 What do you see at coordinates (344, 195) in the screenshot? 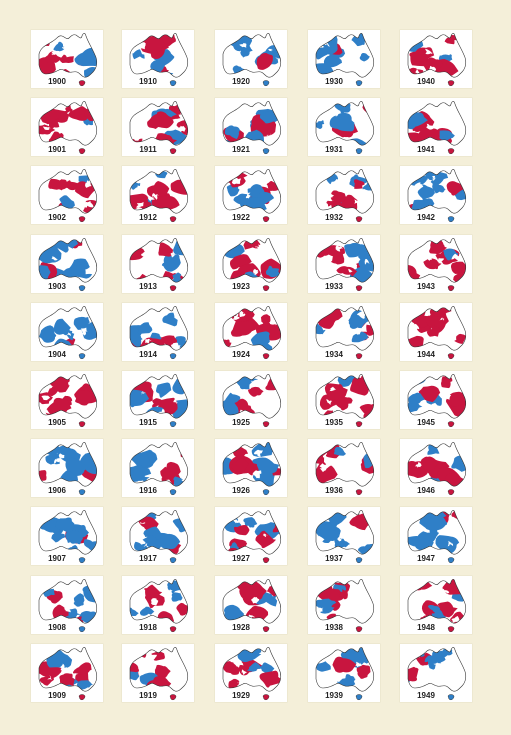
I see `map-tile-1932: 1932` at bounding box center [344, 195].